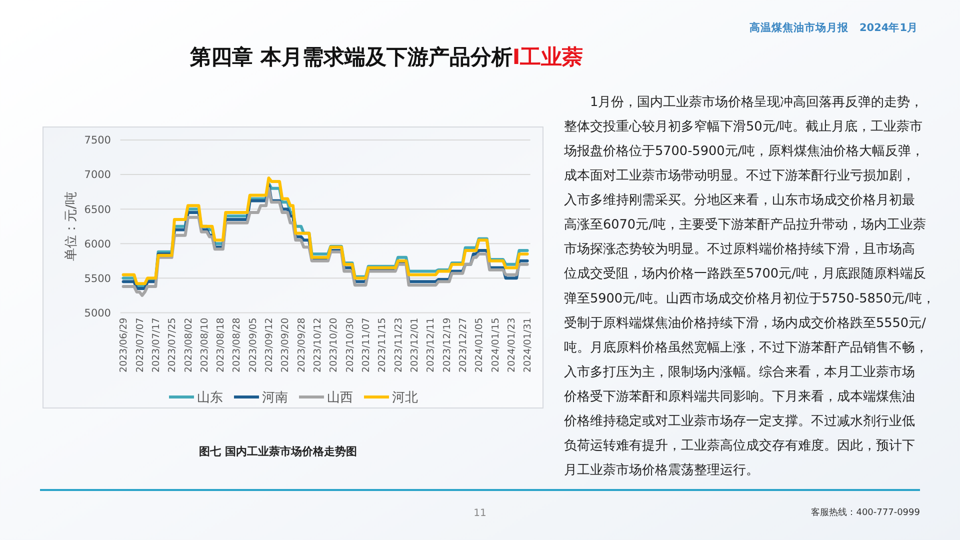  I want to click on x-tick-label: 2024/01/31, so click(528, 345).